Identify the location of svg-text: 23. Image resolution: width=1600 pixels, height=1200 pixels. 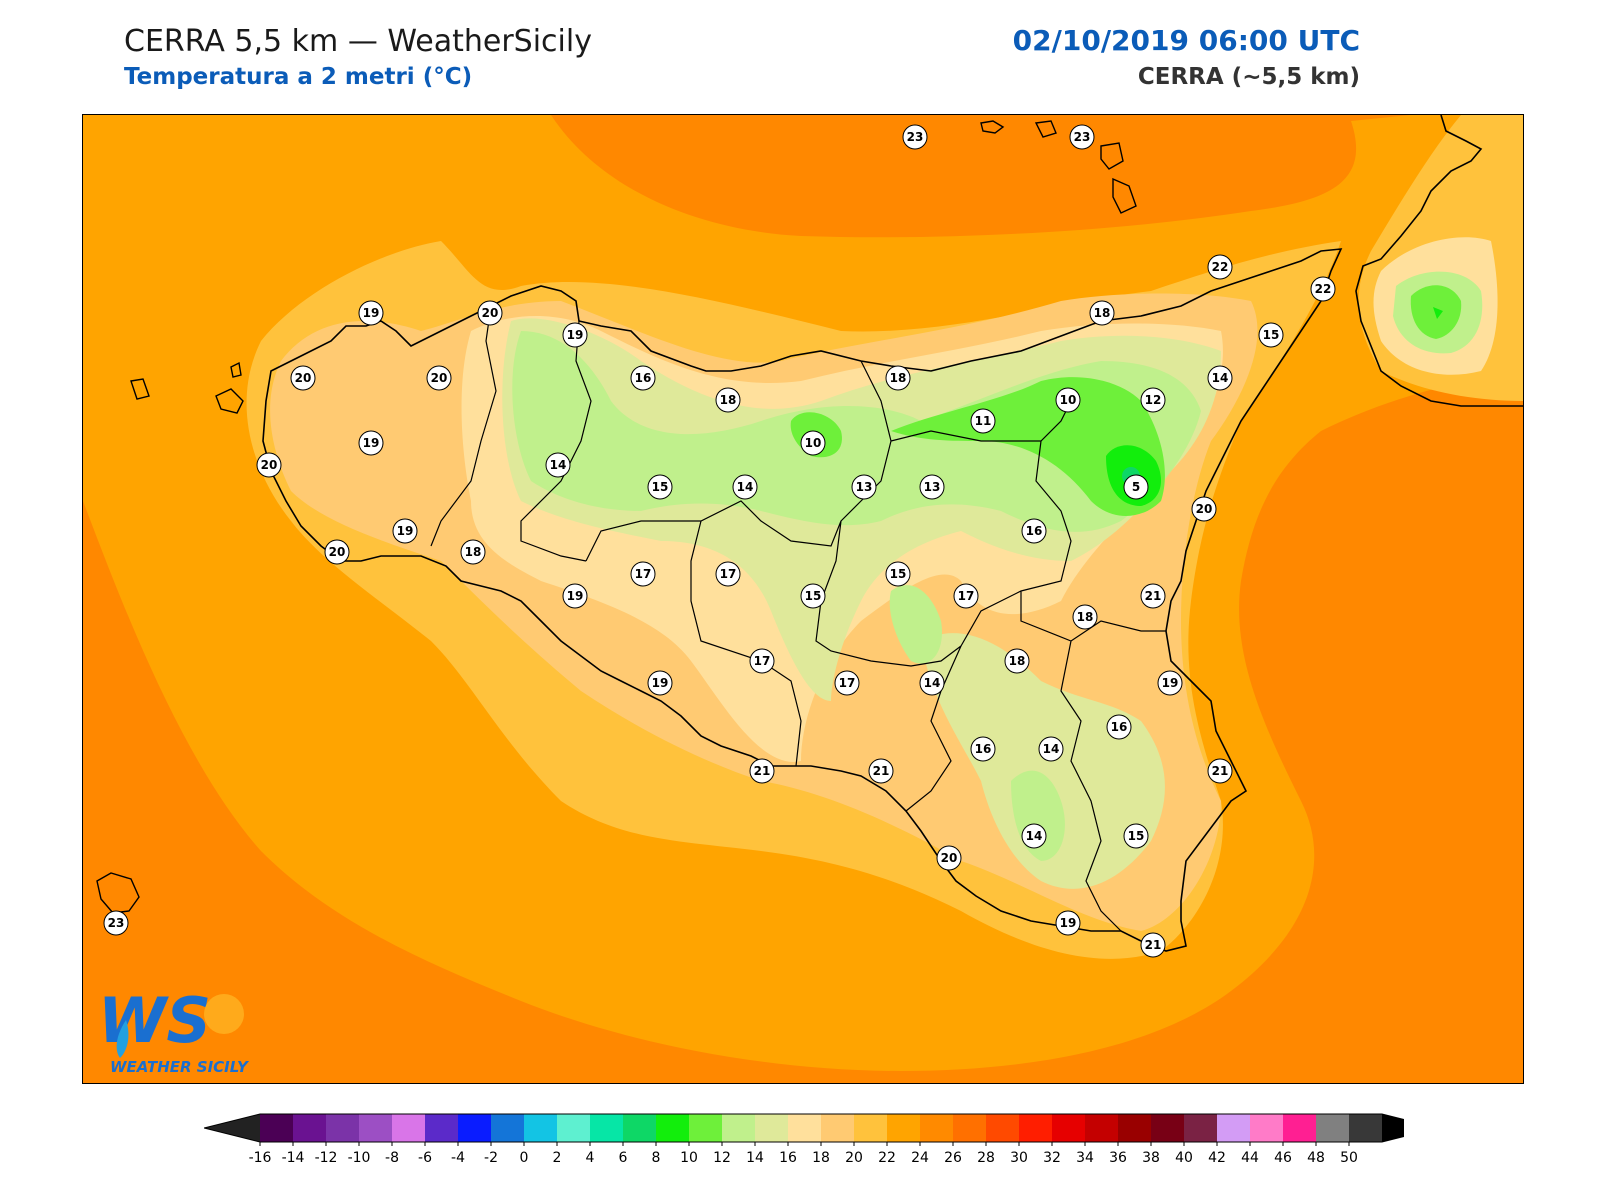
(116, 923).